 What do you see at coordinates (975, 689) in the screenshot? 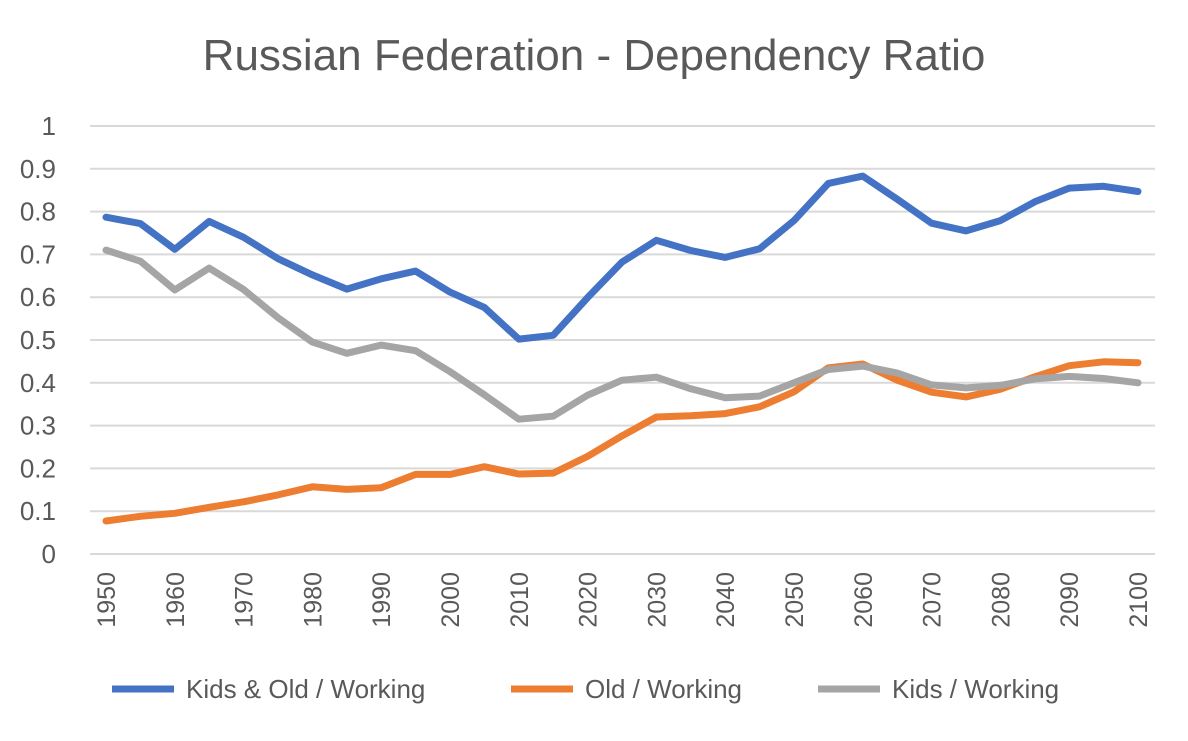
I see `legend-label-kids-working: Kids / Working` at bounding box center [975, 689].